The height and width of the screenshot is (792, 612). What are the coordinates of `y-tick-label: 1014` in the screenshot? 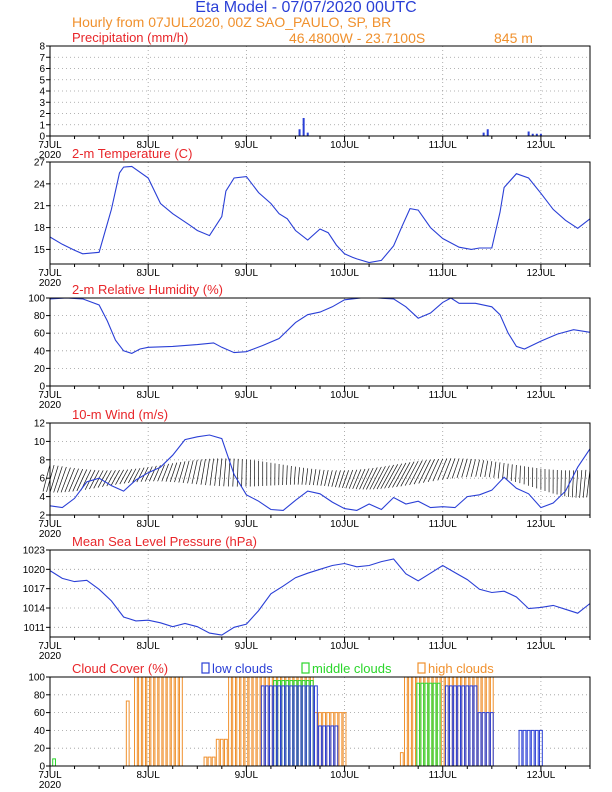 It's located at (34, 609).